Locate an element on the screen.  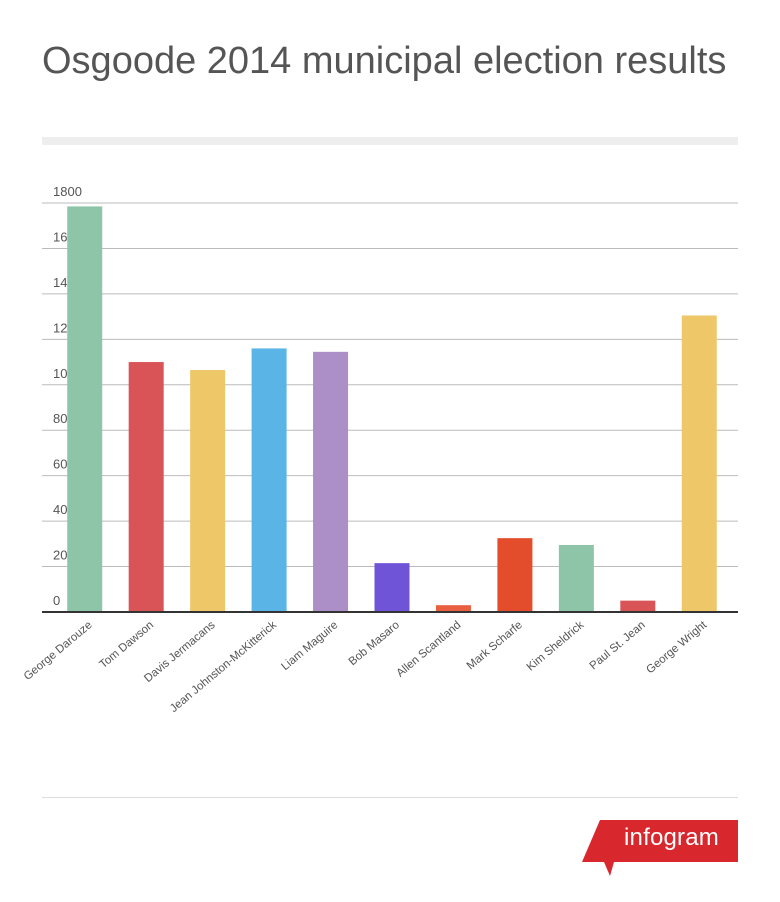
x-tick-label: George Wright is located at coordinates (676, 648).